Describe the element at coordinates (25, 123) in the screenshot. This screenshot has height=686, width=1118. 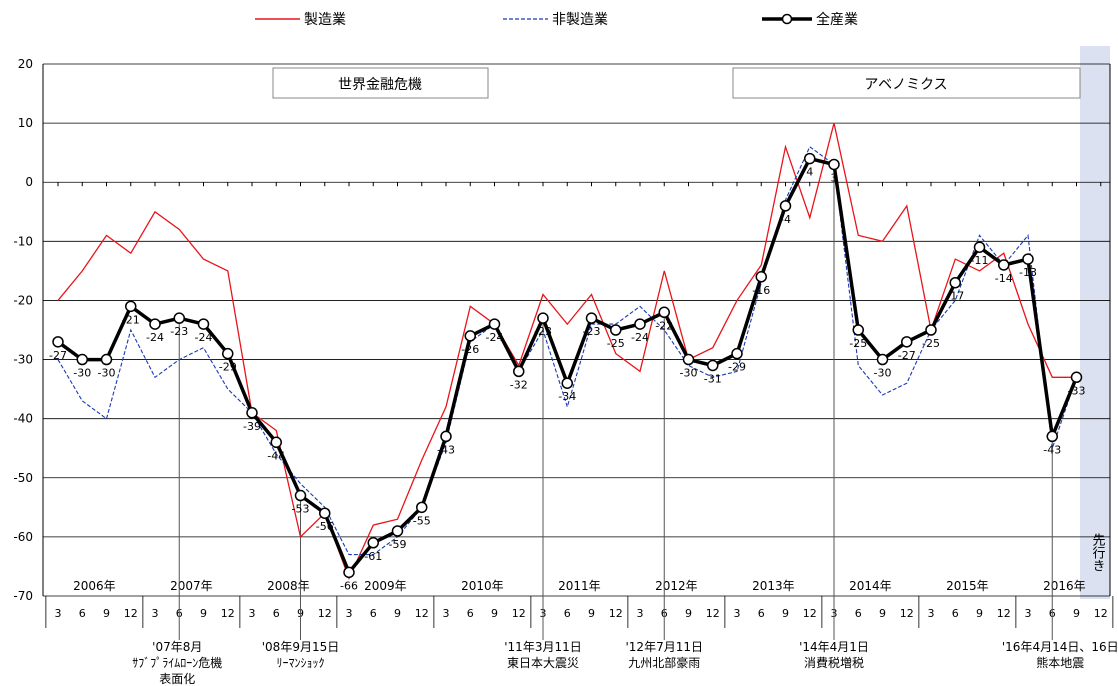
I see `y-tick-label: 10` at that location.